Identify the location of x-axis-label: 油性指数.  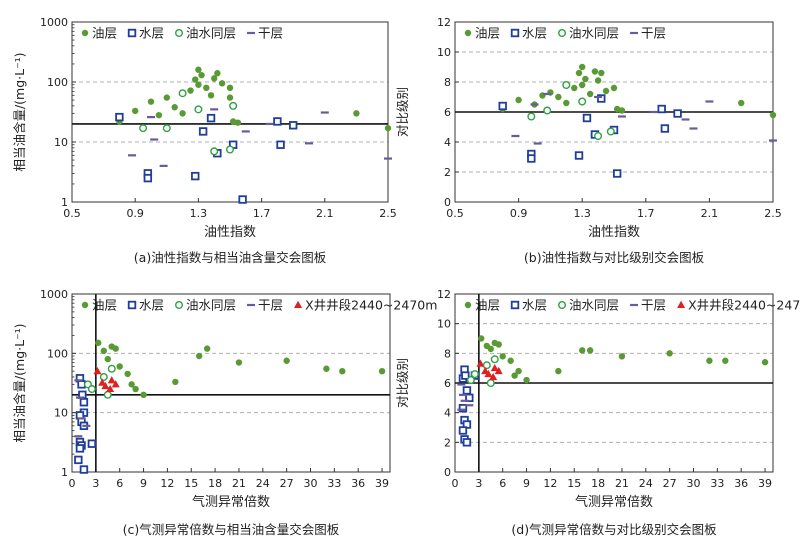
(230, 232).